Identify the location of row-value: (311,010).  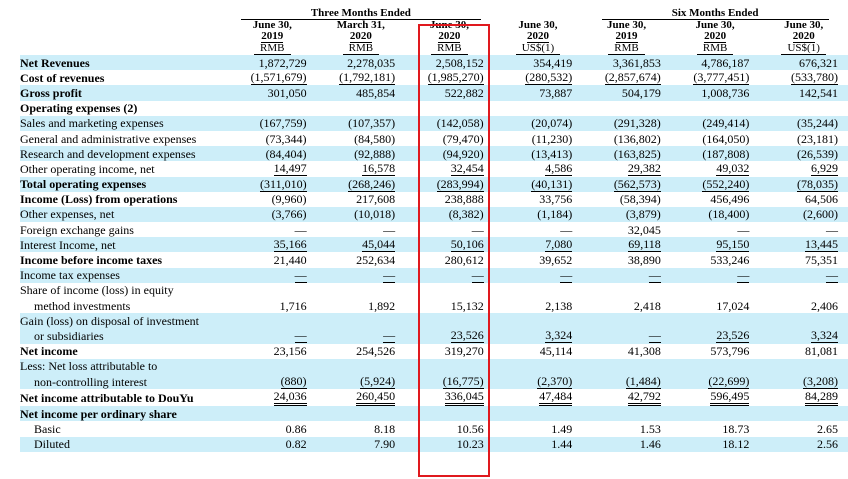
(272, 184).